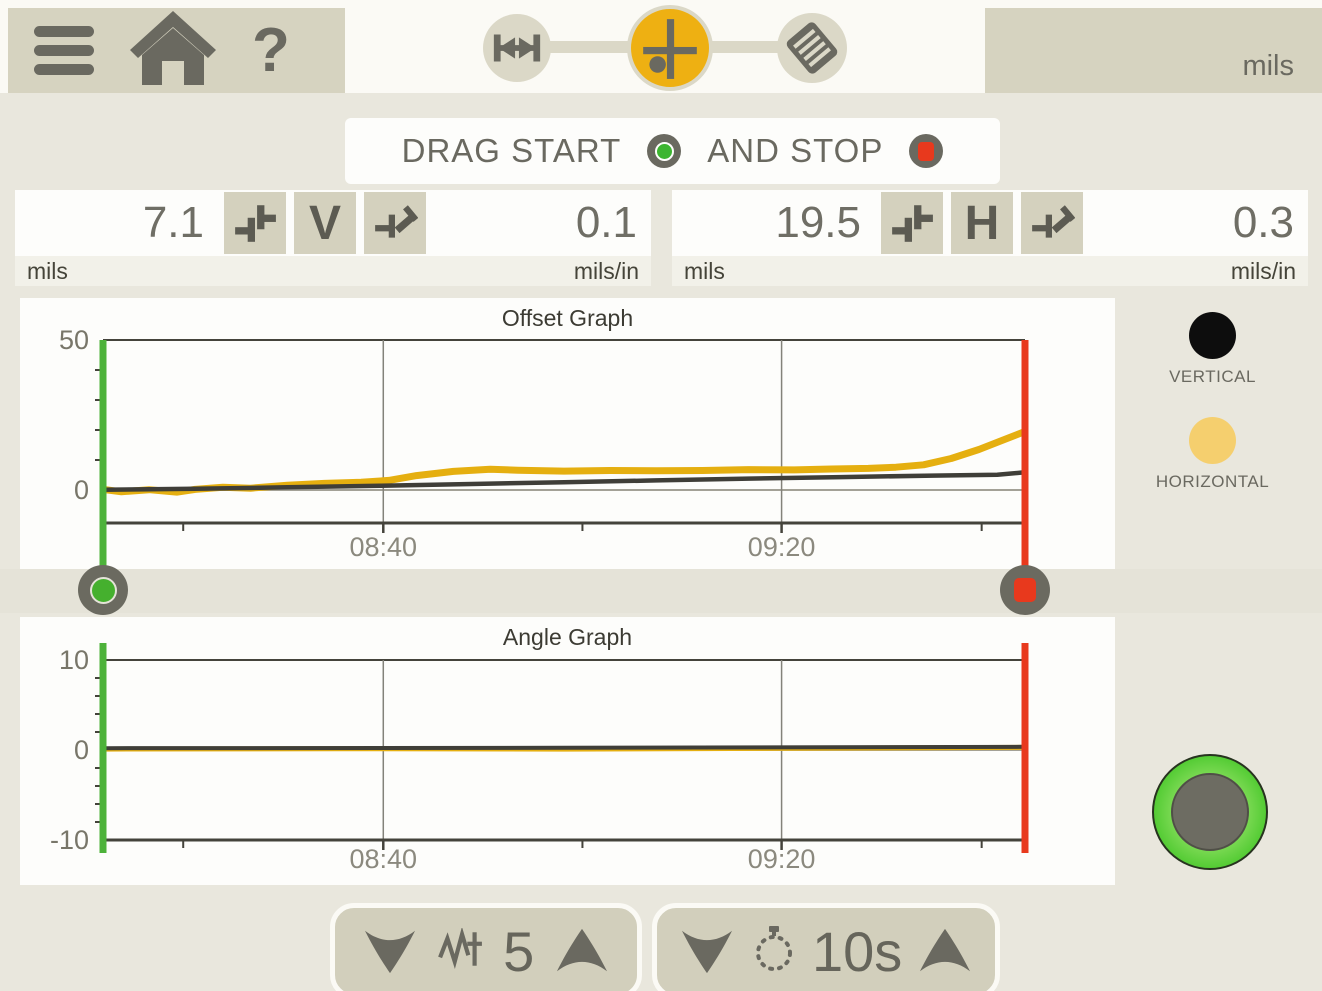 The image size is (1322, 991). I want to click on drag-start-label: DRAG START, so click(511, 150).